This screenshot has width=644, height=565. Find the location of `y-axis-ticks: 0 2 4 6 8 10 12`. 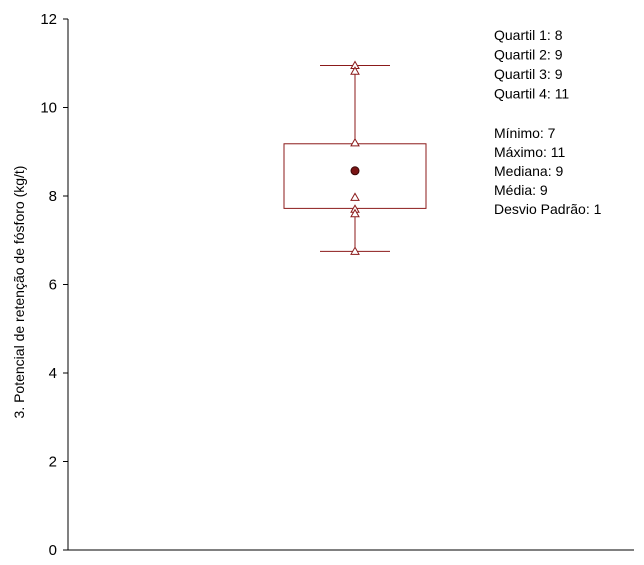

y-axis-ticks: 0 2 4 6 8 10 12 is located at coordinates (54, 285).